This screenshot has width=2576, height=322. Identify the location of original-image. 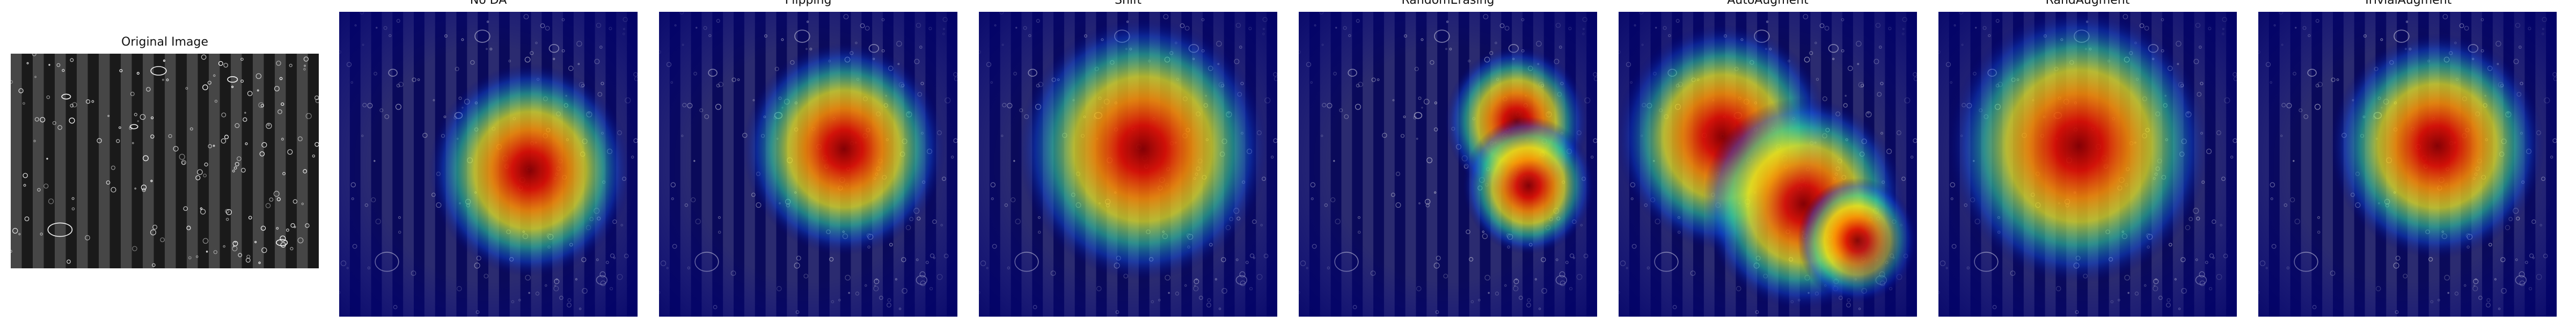
(165, 161).